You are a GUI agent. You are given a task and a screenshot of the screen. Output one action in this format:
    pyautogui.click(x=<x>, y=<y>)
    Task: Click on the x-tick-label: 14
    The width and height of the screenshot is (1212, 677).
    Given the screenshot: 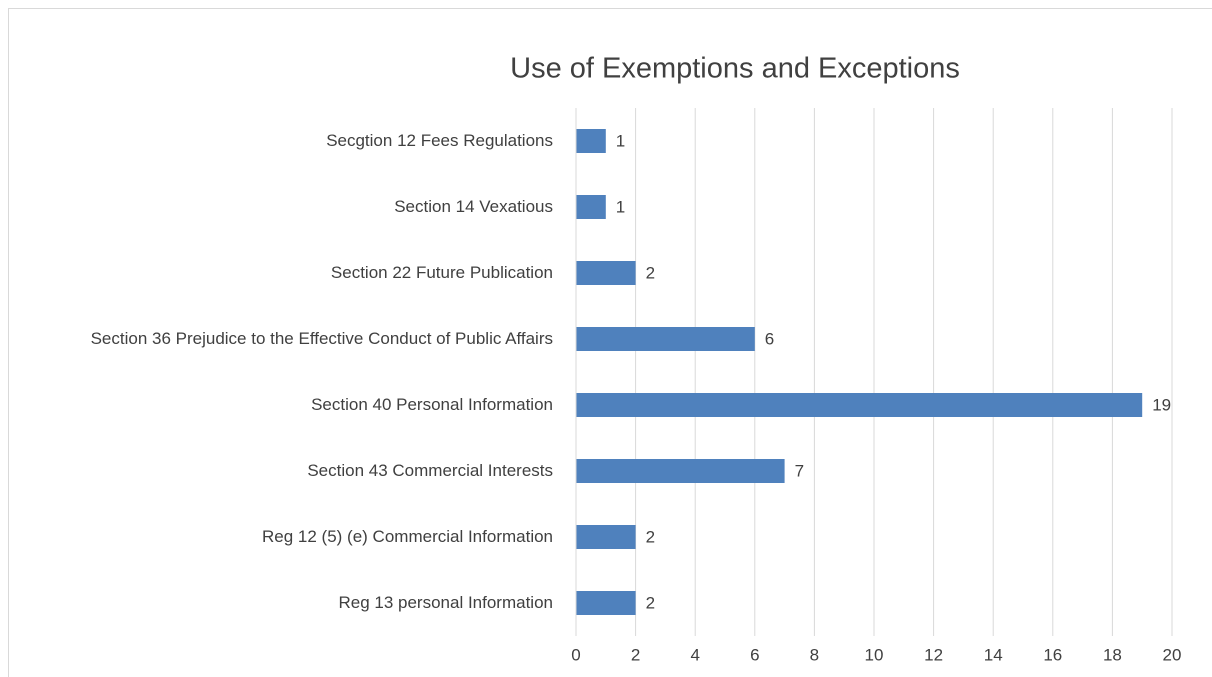 What is the action you would take?
    pyautogui.click(x=993, y=654)
    